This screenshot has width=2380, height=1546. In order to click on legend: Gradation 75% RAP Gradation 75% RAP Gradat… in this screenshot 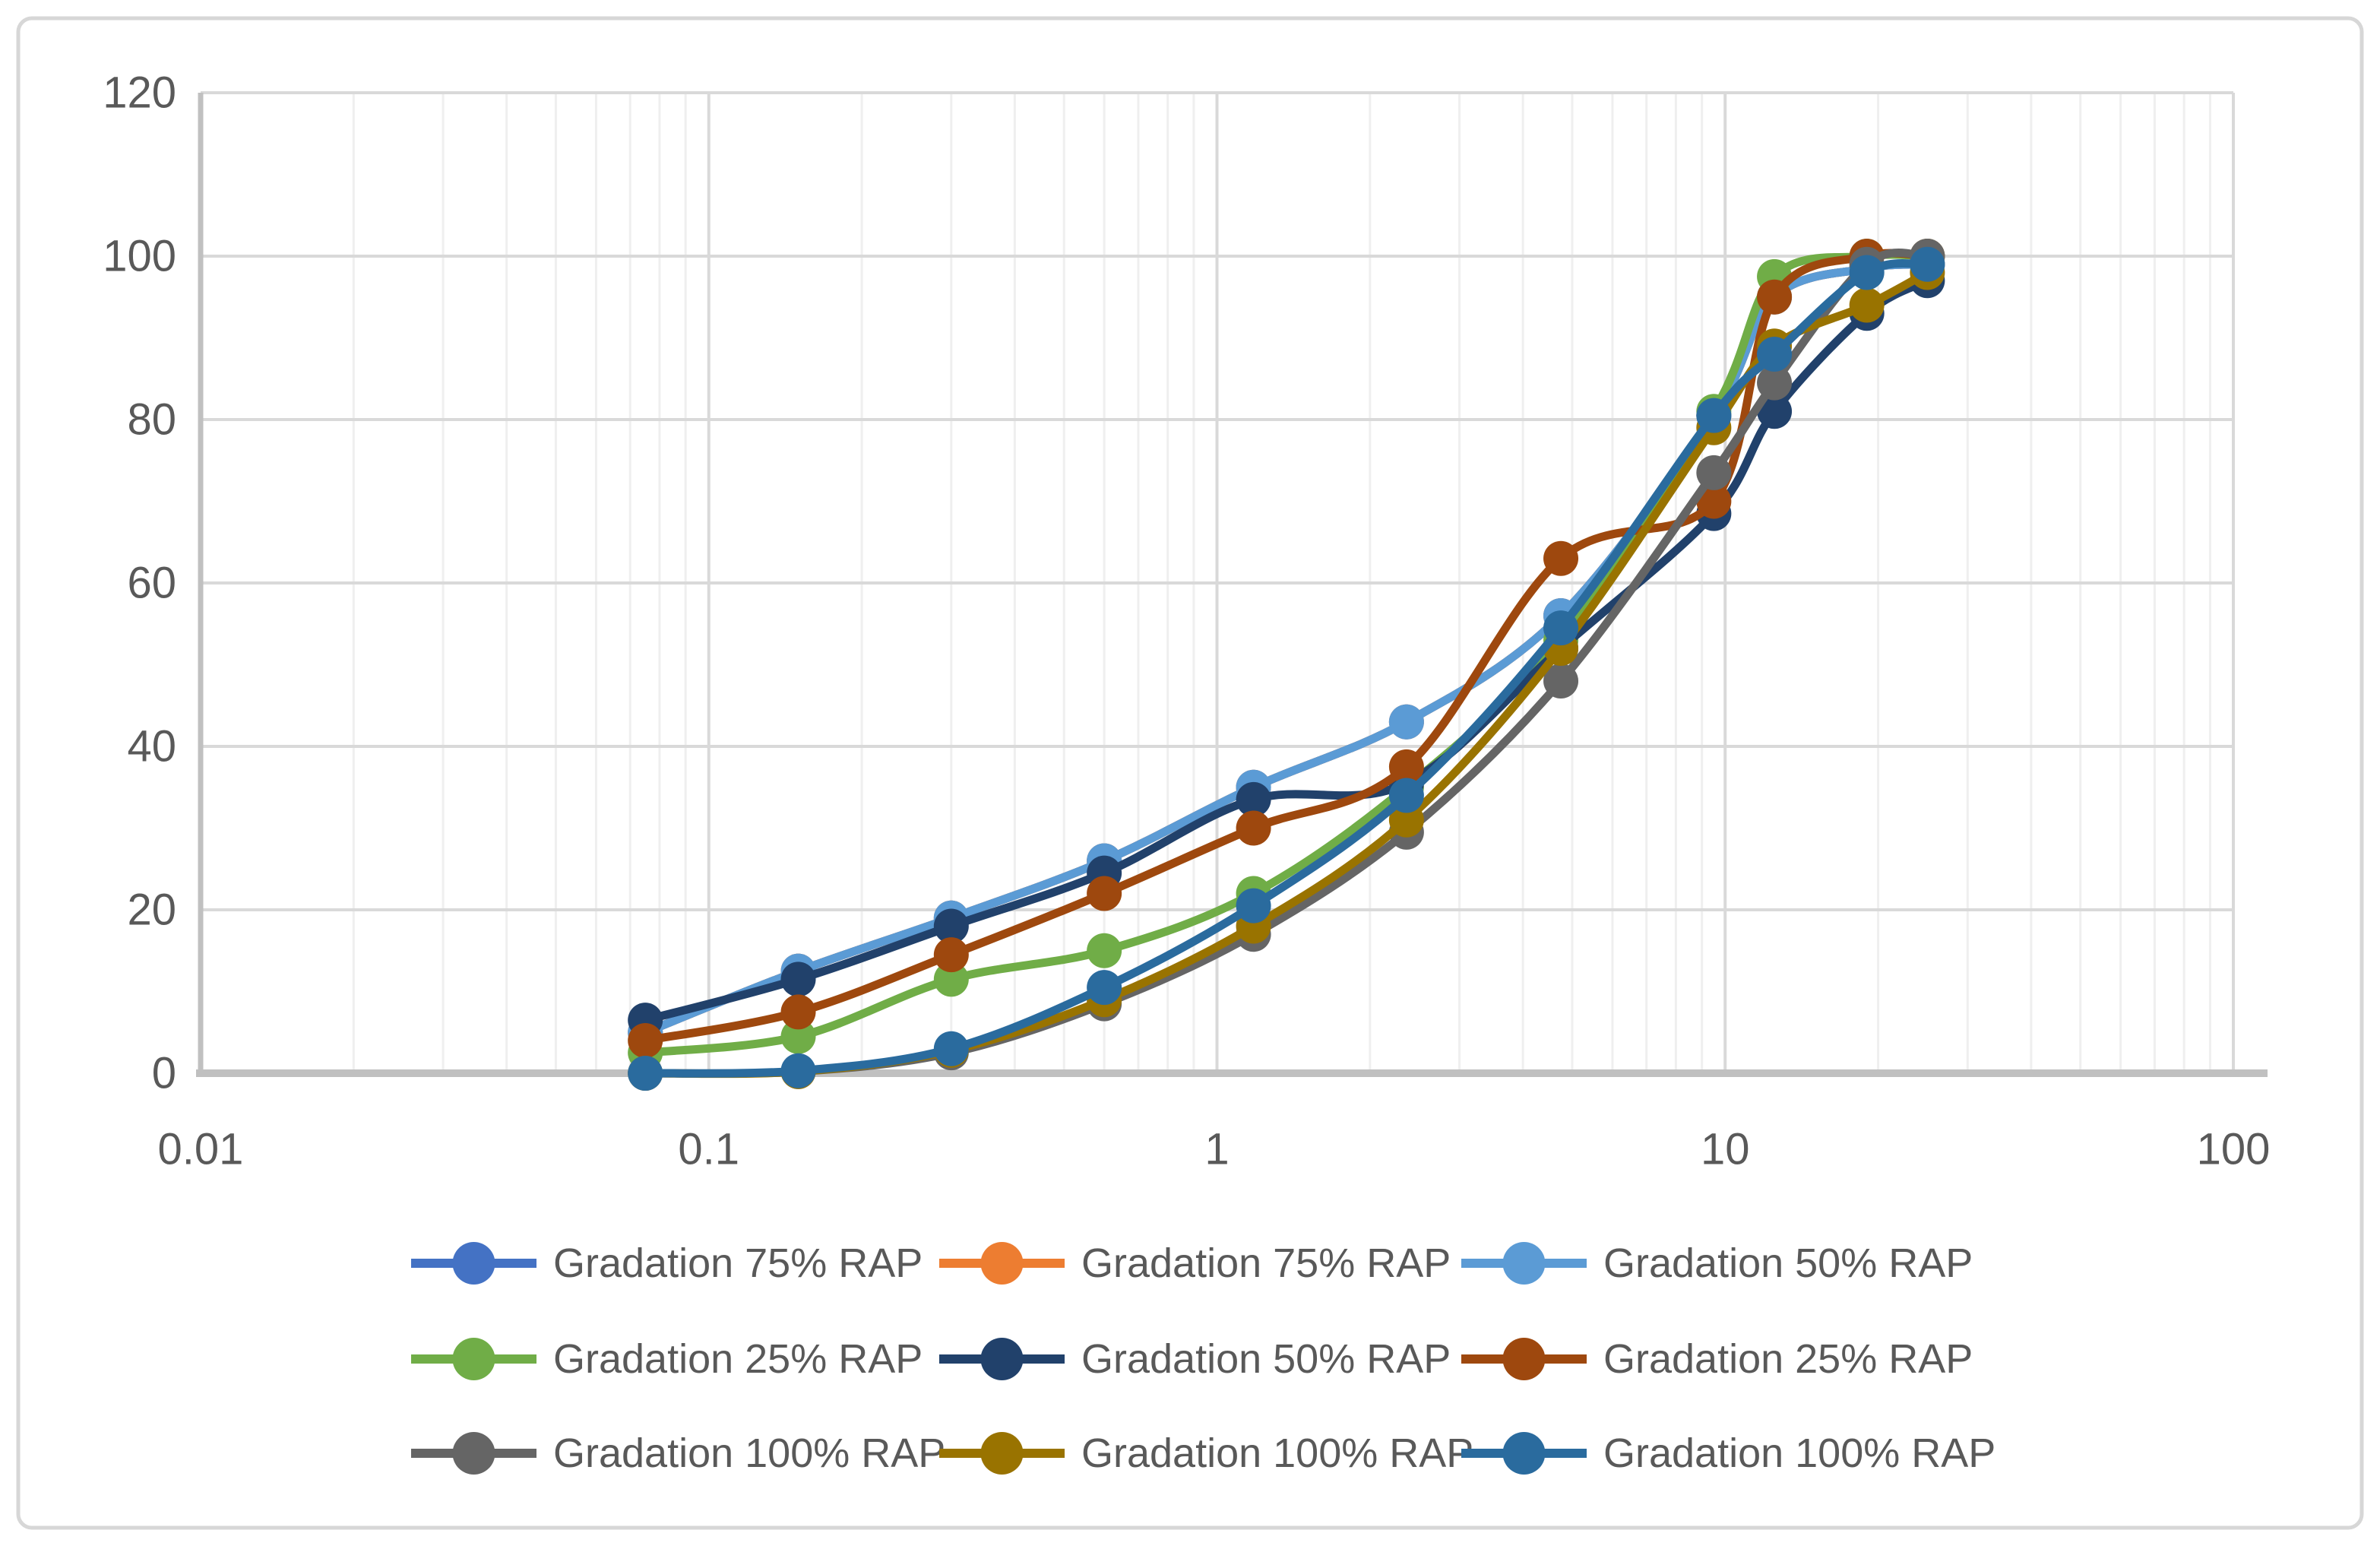, I will do `click(1203, 1358)`.